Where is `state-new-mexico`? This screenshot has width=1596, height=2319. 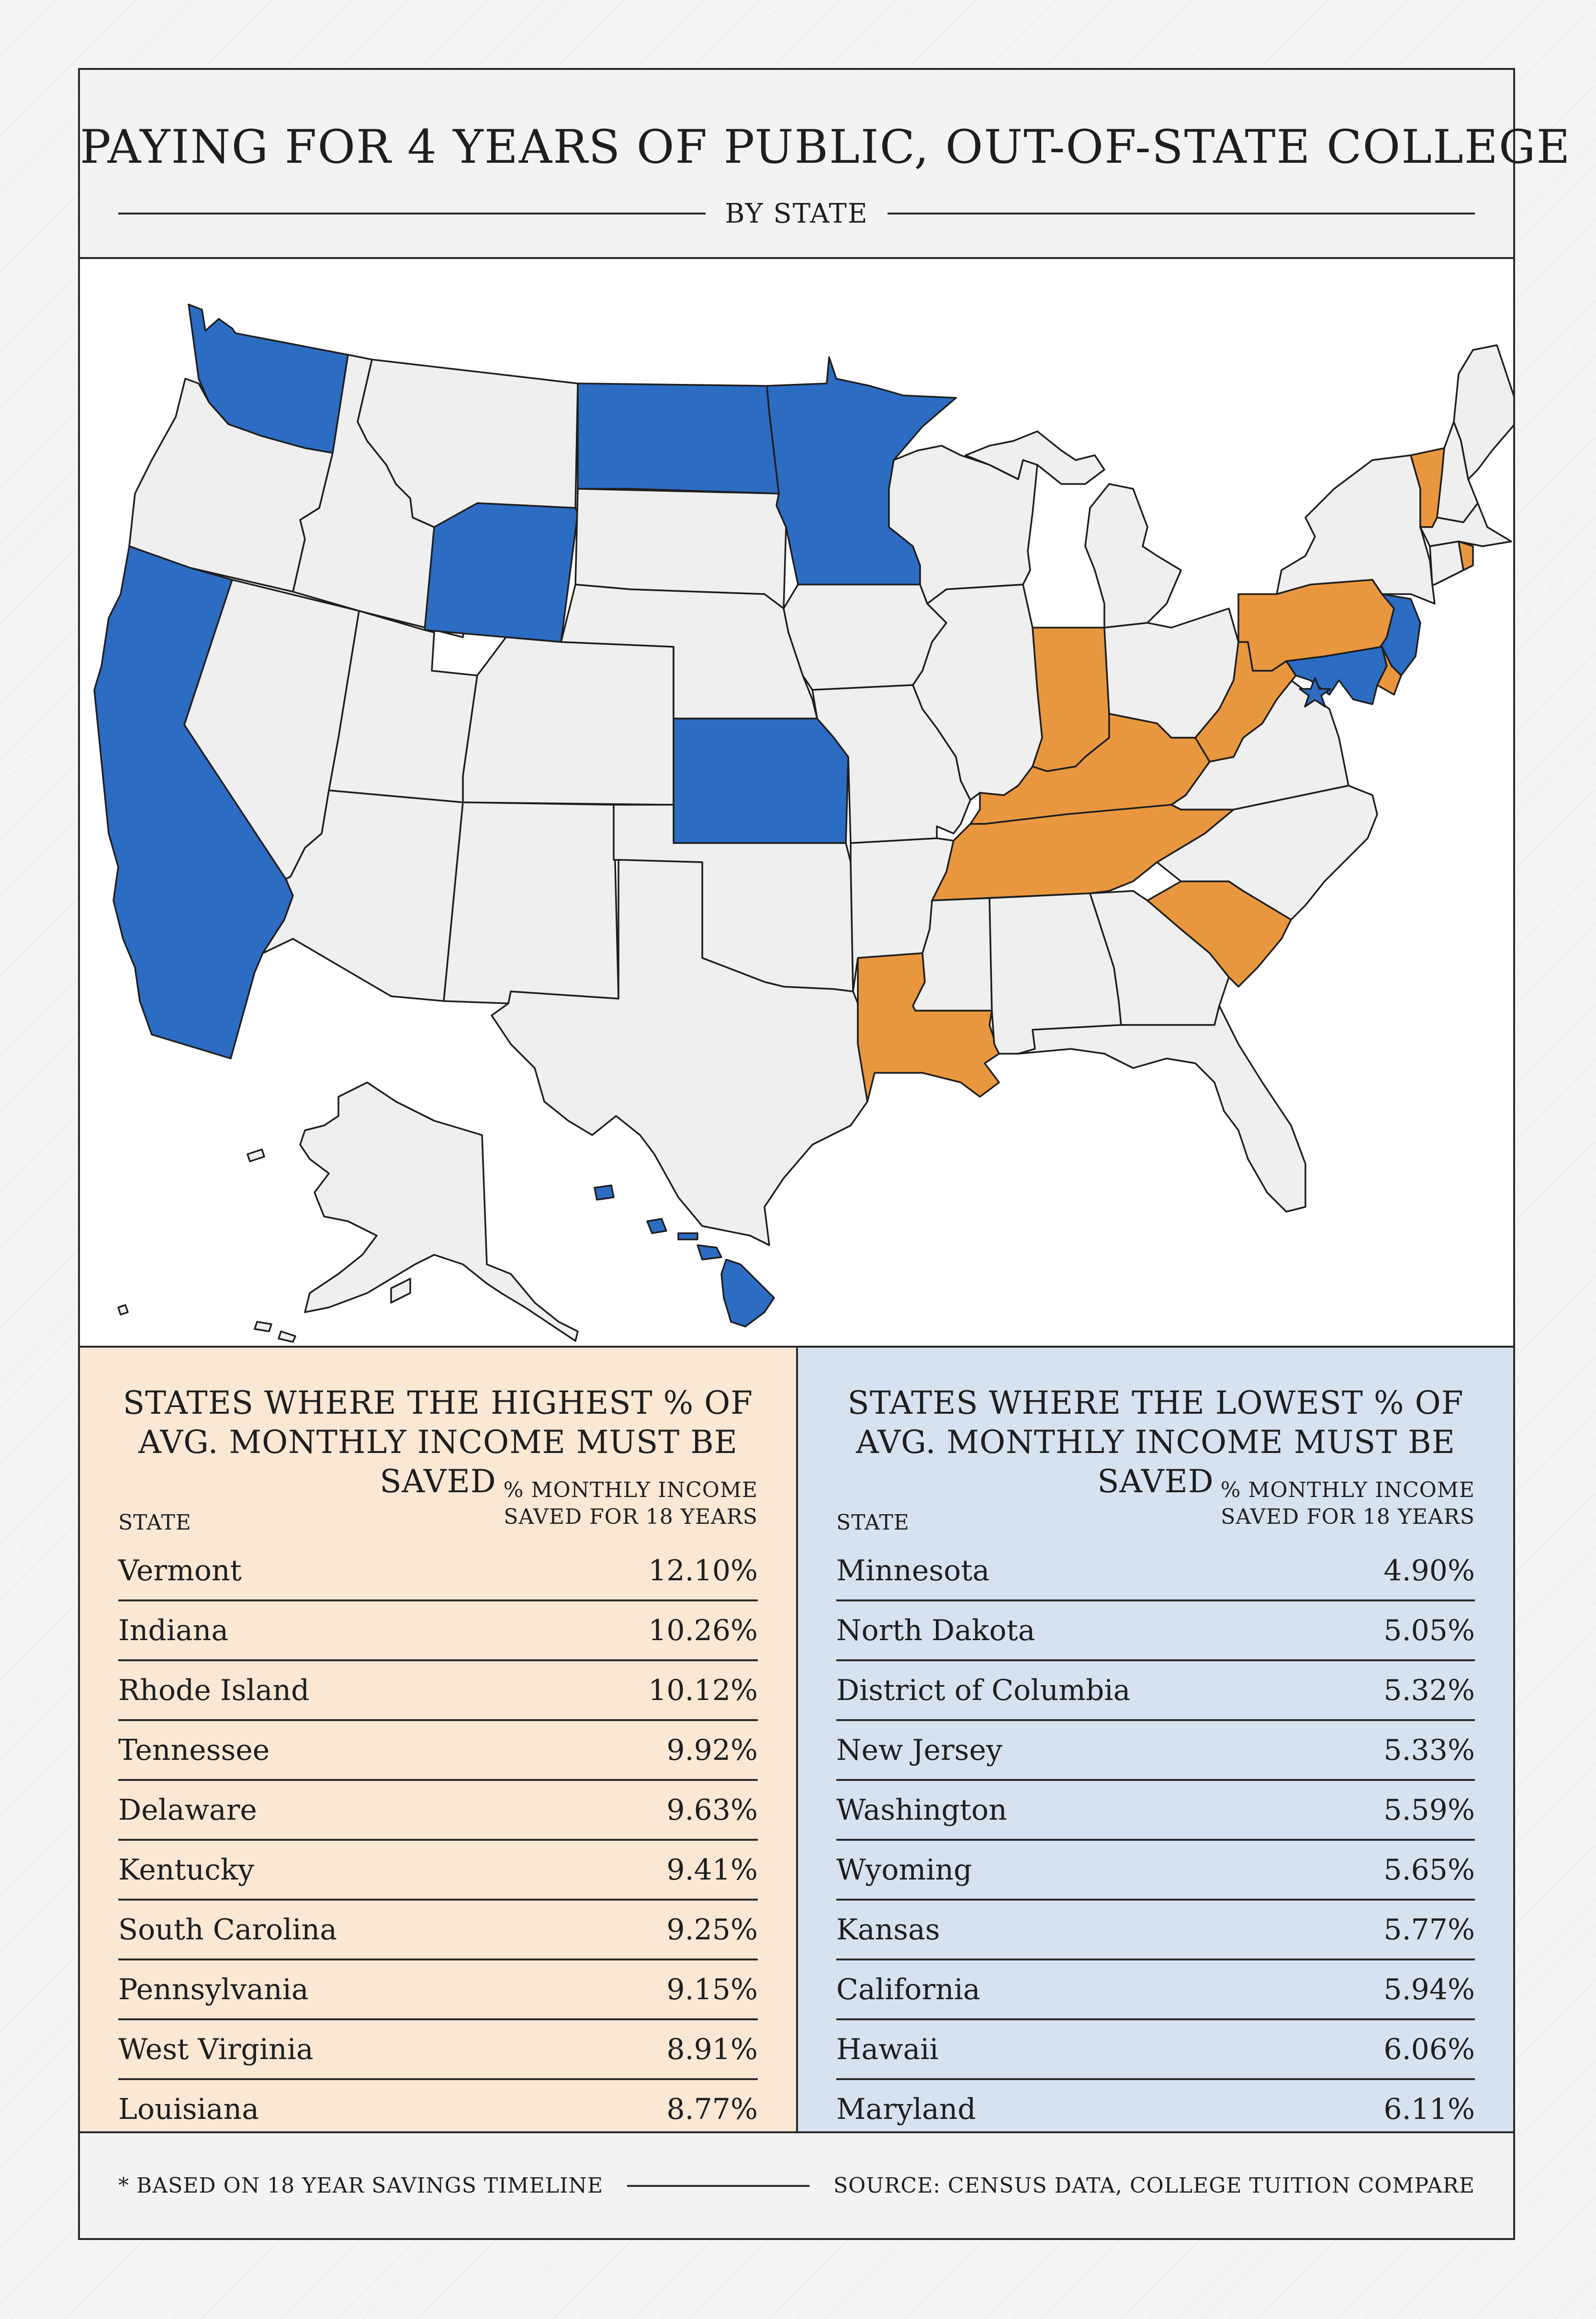
state-new-mexico is located at coordinates (531, 902).